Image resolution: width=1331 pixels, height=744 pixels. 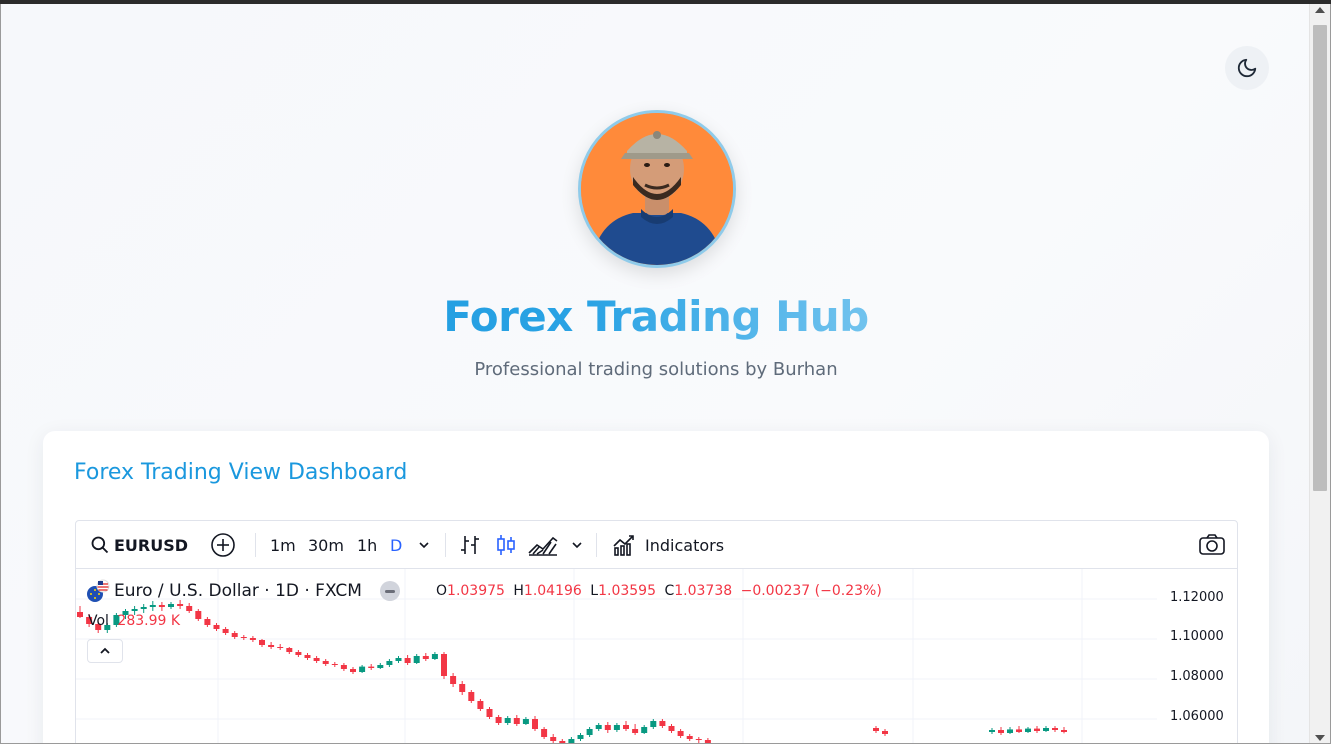 I want to click on bar-chart-icon, so click(x=470, y=545).